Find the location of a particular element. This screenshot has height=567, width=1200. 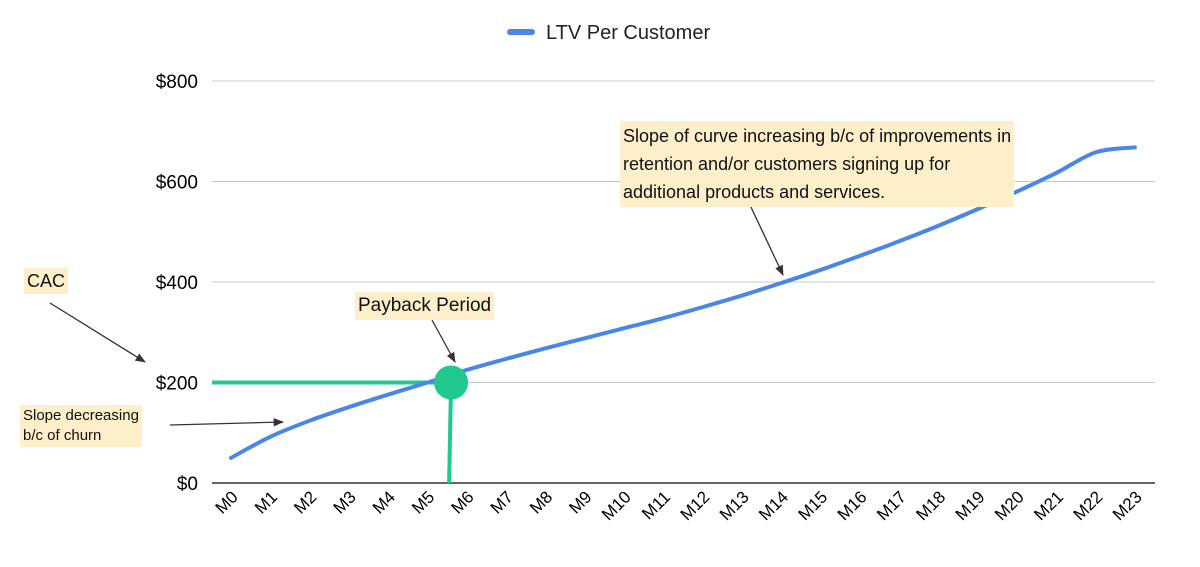

x-tick-label: M17 is located at coordinates (891, 505).